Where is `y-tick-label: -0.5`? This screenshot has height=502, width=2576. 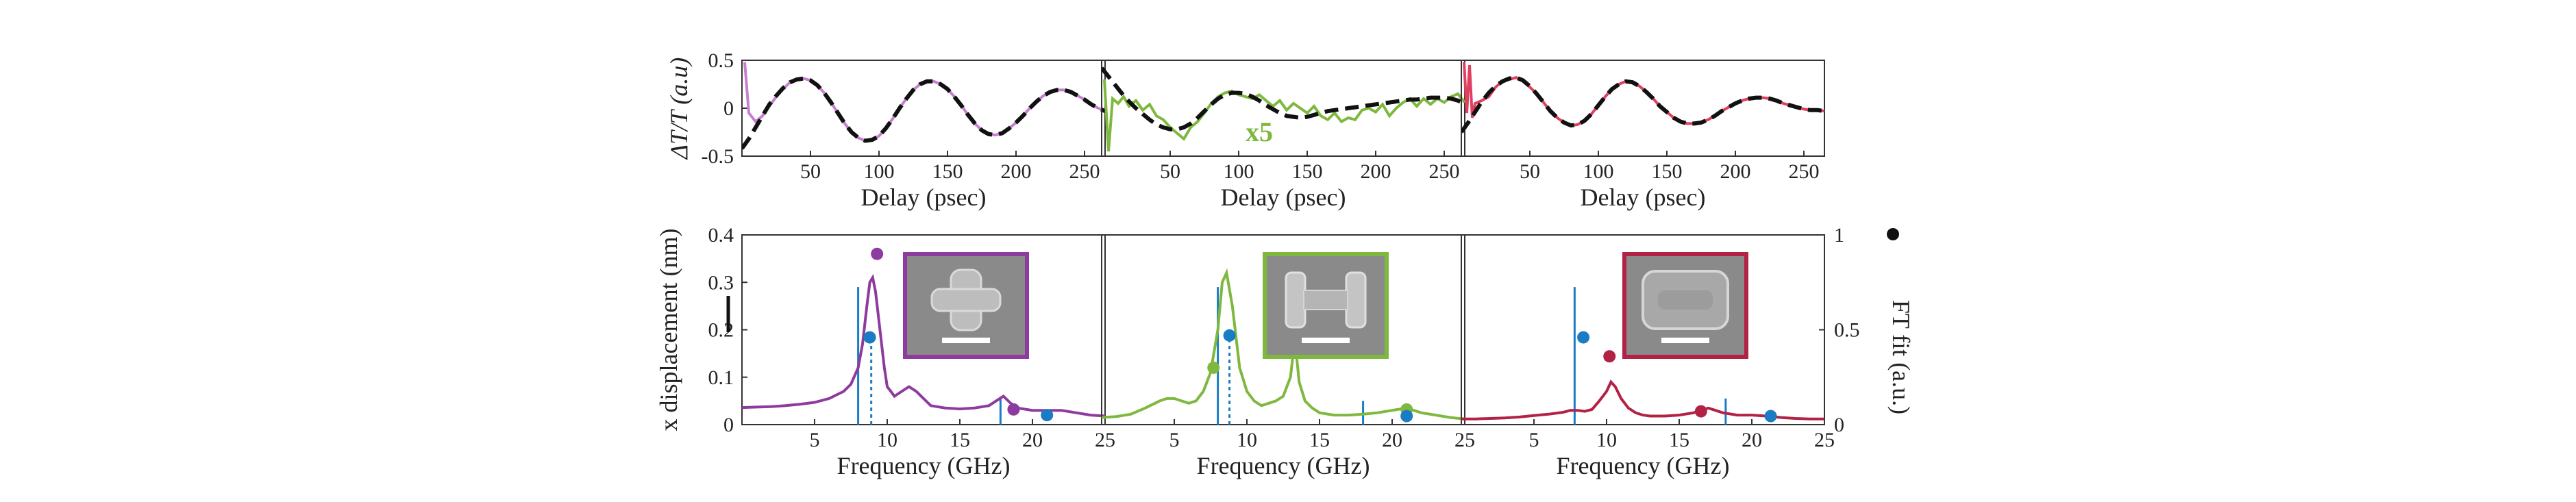 y-tick-label: -0.5 is located at coordinates (718, 156).